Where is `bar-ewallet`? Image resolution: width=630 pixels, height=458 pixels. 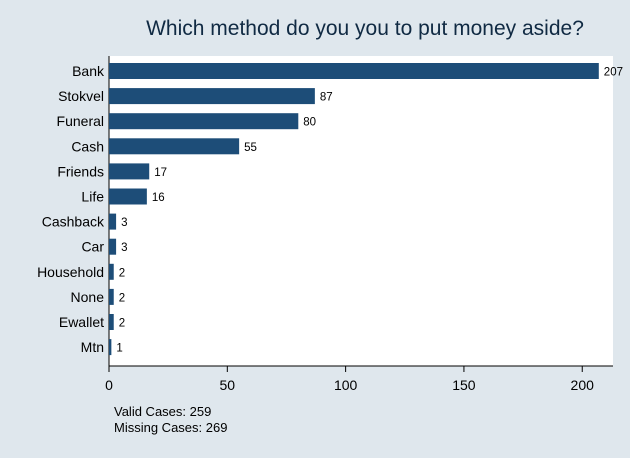
bar-ewallet is located at coordinates (111, 322).